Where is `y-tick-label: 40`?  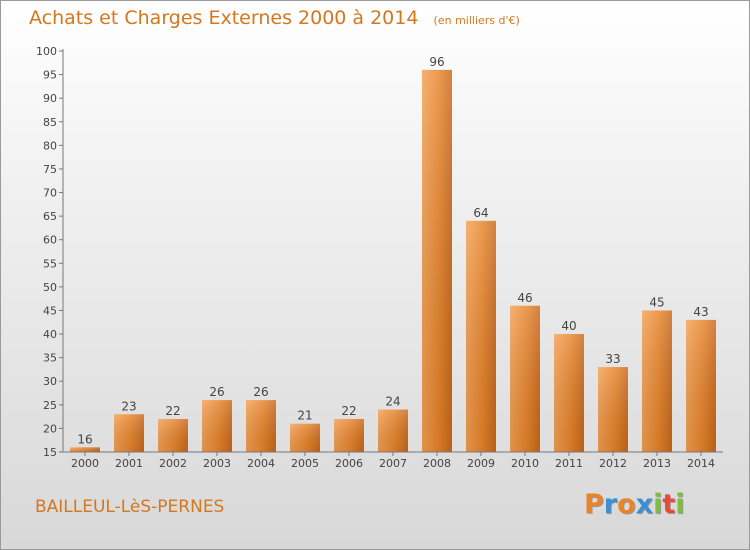 y-tick-label: 40 is located at coordinates (50, 334).